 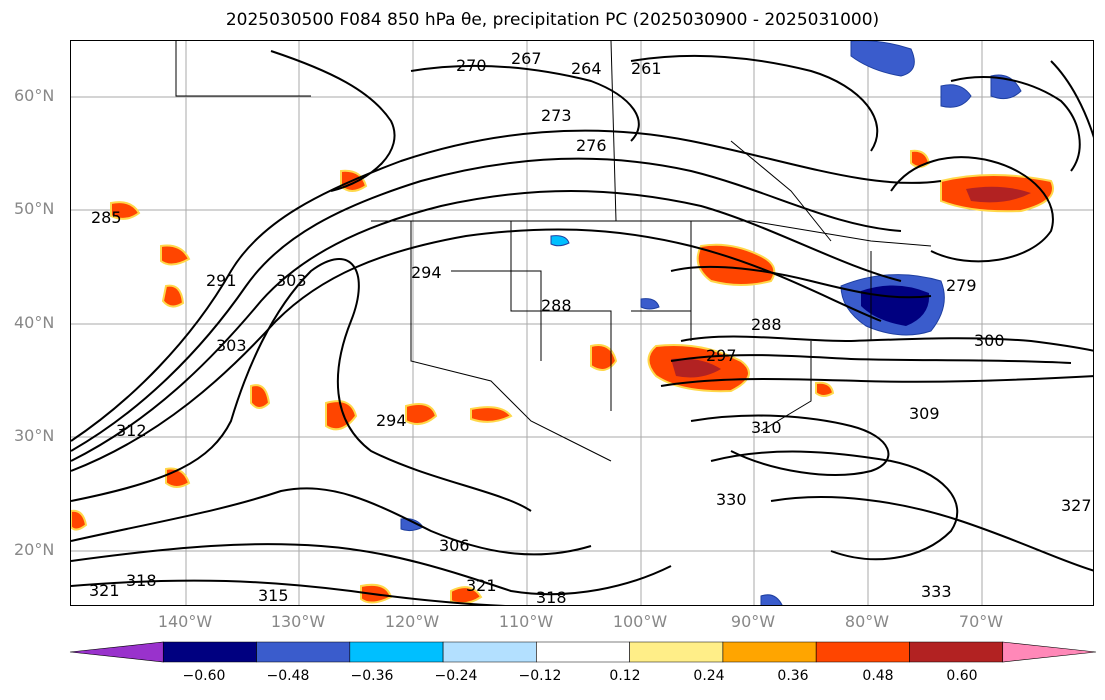 What do you see at coordinates (753, 621) in the screenshot?
I see `lon-label-90w: 90°W` at bounding box center [753, 621].